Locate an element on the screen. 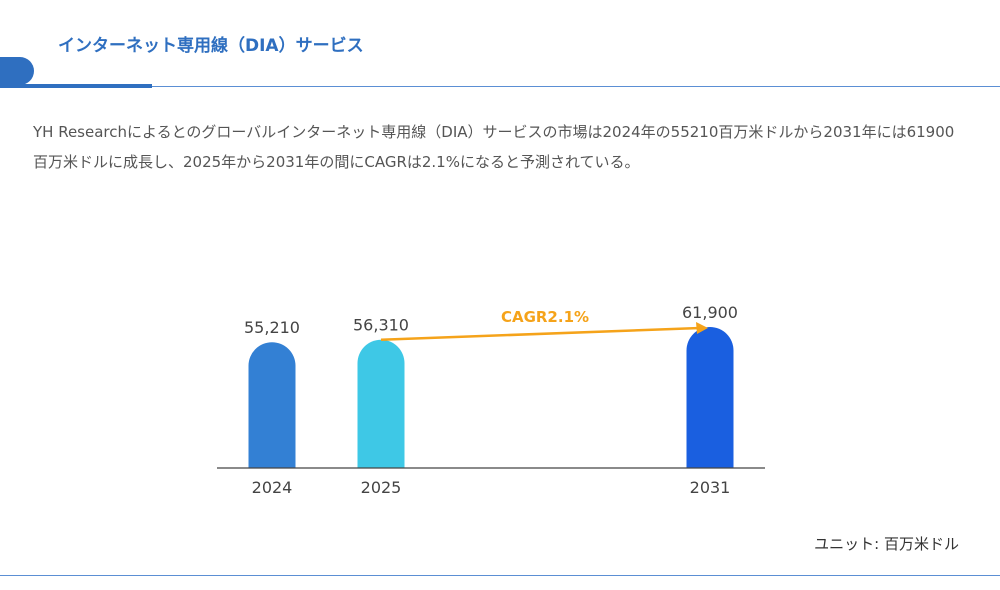 The image size is (1000, 590). cagr-arrowhead-icon is located at coordinates (702, 328).